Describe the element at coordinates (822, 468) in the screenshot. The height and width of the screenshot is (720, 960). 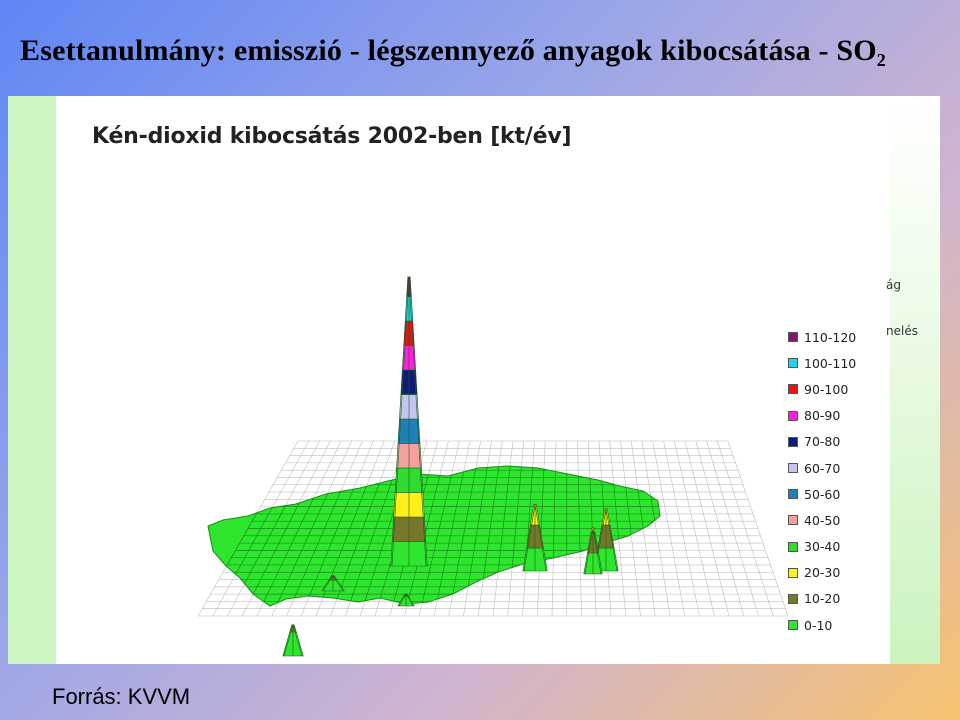
I see `legend-label: 60-70` at that location.